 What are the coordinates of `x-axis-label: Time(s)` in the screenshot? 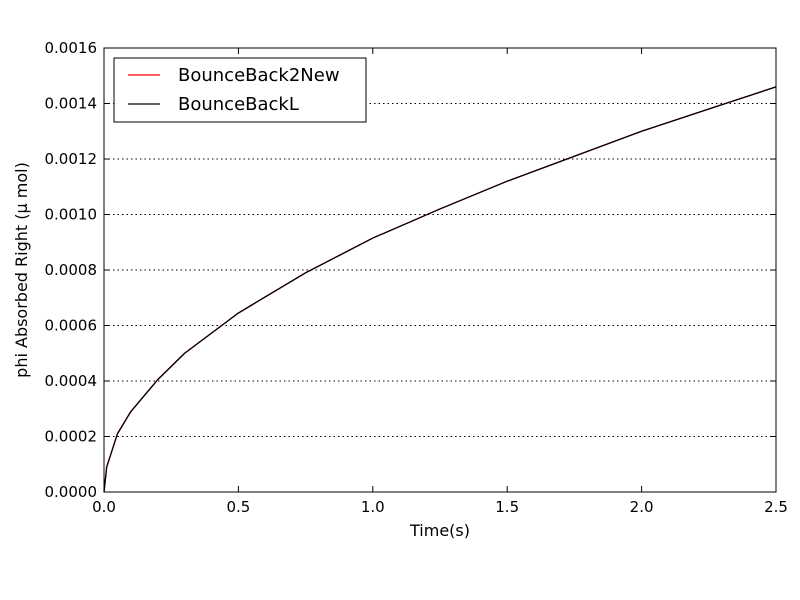 It's located at (439, 530).